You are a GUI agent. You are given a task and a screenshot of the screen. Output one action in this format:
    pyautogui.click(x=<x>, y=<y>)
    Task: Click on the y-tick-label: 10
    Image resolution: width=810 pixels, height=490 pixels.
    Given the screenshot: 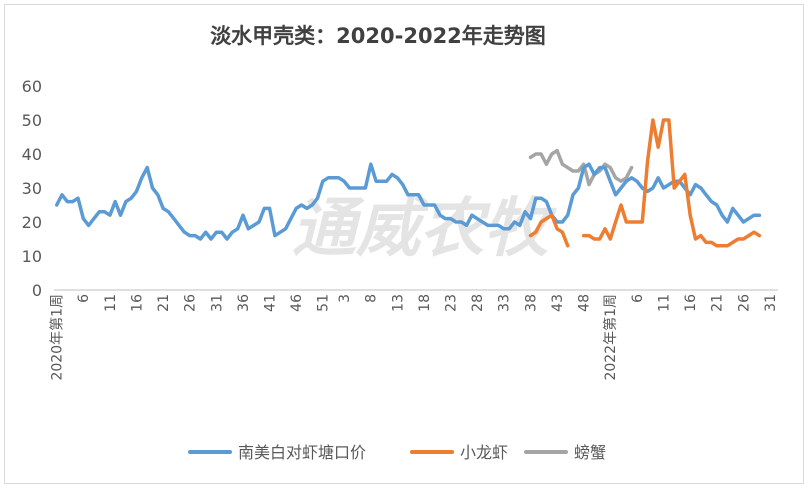 What is the action you would take?
    pyautogui.click(x=32, y=256)
    